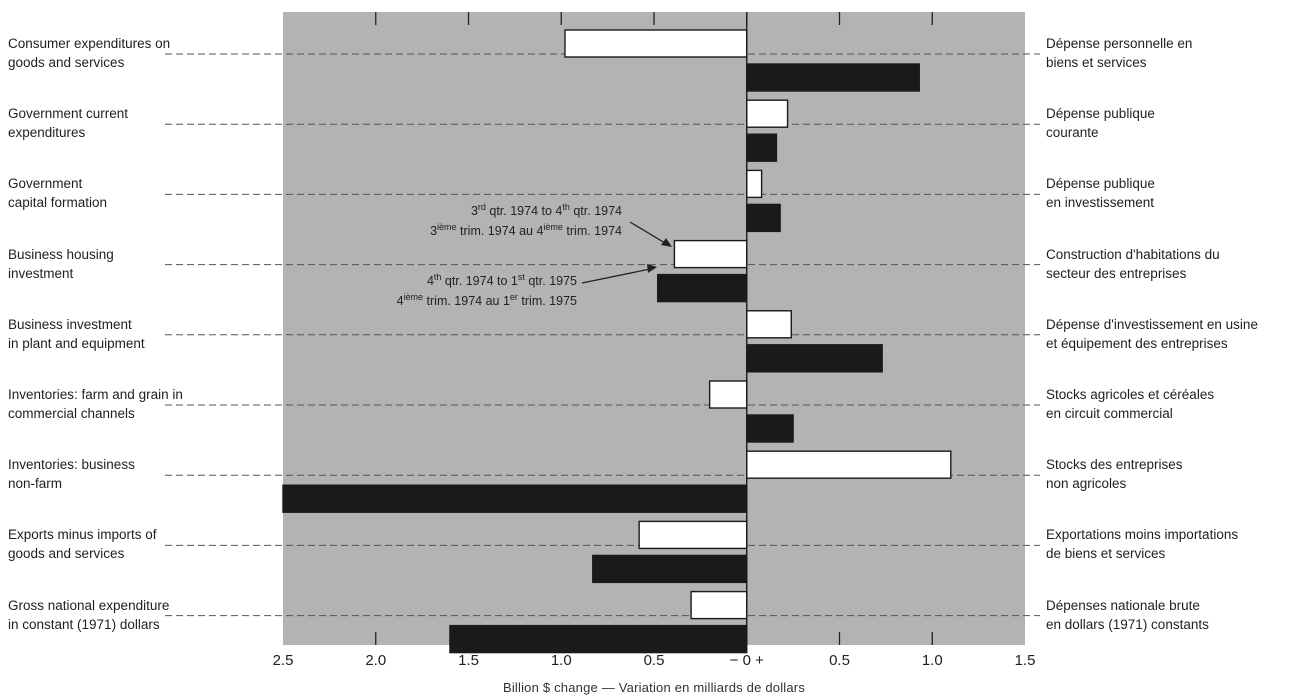 This screenshot has width=1312, height=698. What do you see at coordinates (746, 660) in the screenshot?
I see `x-tick-label: − 0 +` at bounding box center [746, 660].